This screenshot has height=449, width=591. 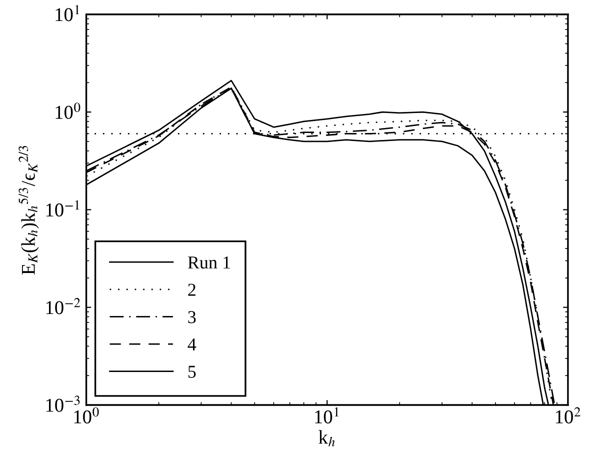 I want to click on x-tick-label: 10$^{1}$, so click(x=327, y=415).